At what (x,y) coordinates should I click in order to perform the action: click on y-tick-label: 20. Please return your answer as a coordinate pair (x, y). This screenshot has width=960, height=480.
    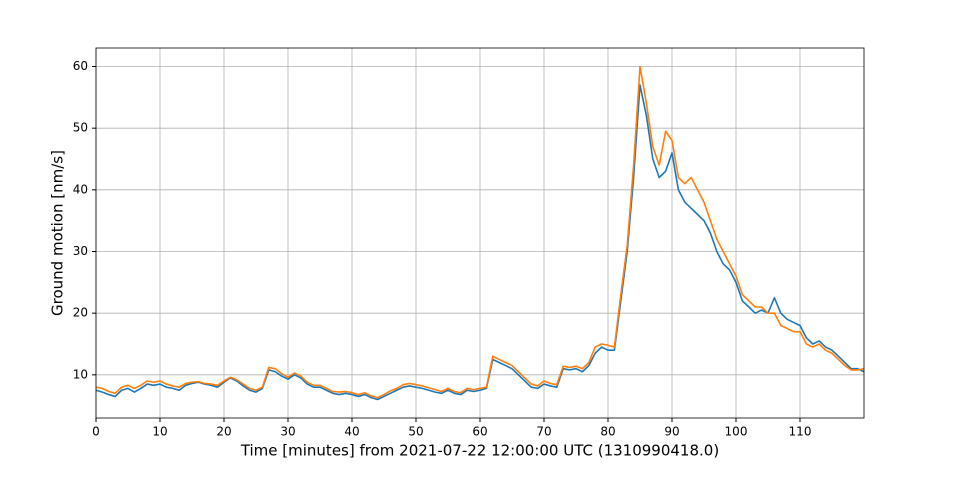
    Looking at the image, I should click on (80, 313).